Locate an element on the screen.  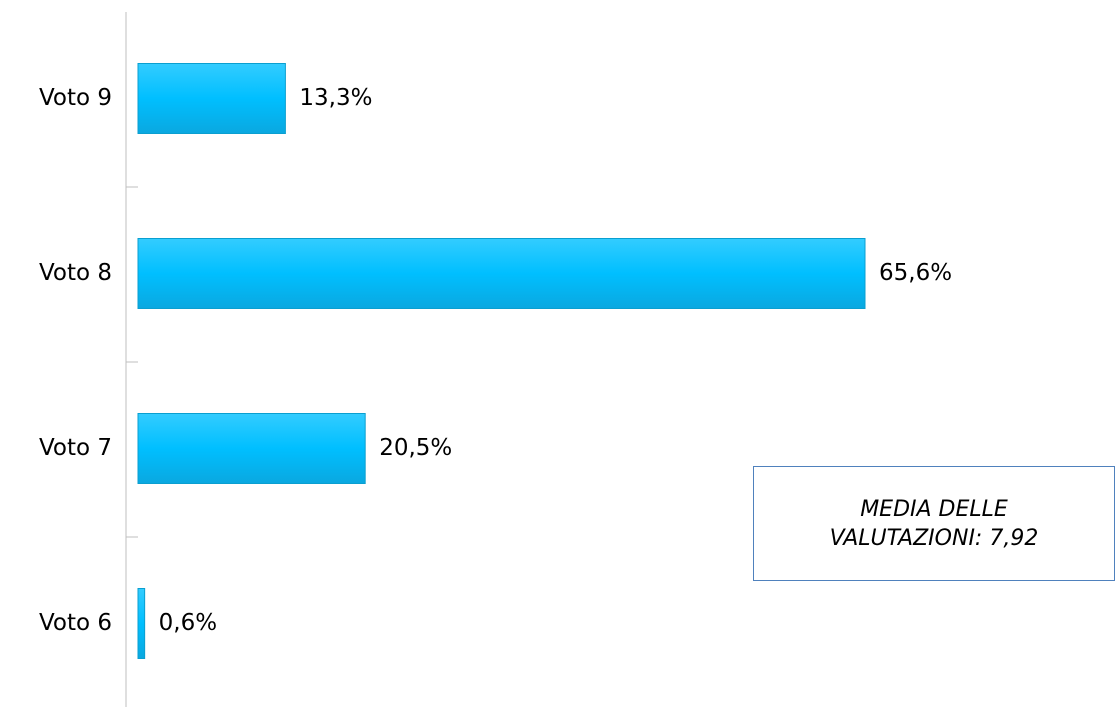
category-label: Voto 6 is located at coordinates (75, 623).